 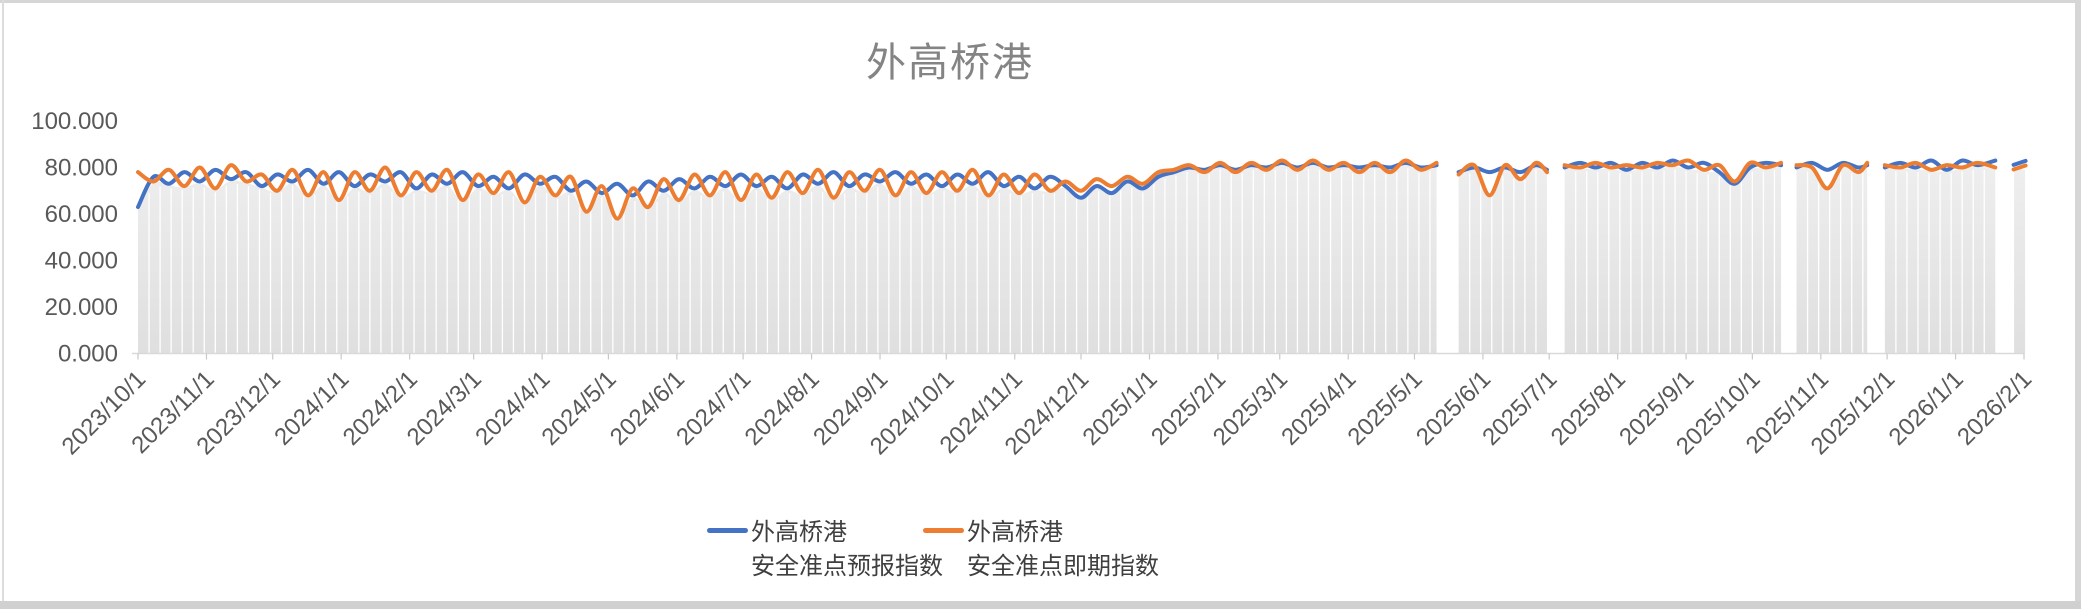 What do you see at coordinates (1040, 605) in the screenshot?
I see `window-border-bottom` at bounding box center [1040, 605].